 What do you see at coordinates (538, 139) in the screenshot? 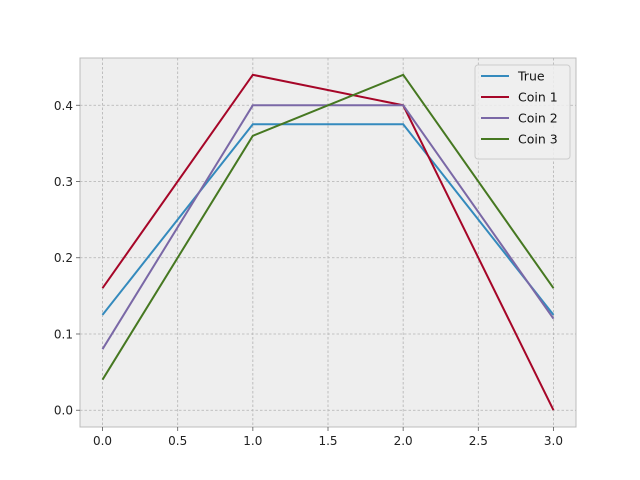
I see `legend-label-coin-3: Coin 3` at bounding box center [538, 139].